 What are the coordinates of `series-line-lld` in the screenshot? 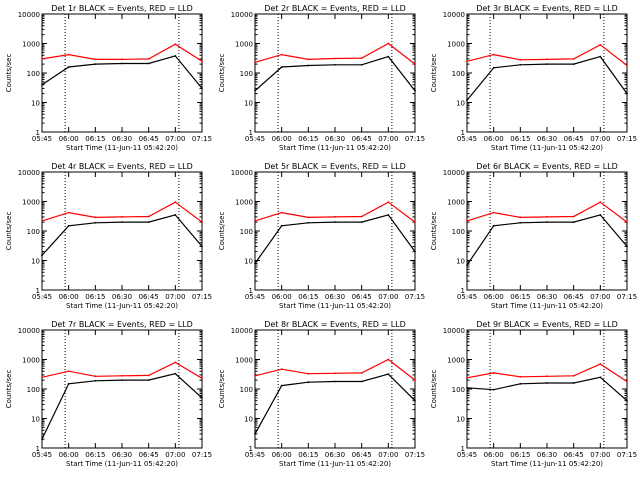 It's located at (547, 55).